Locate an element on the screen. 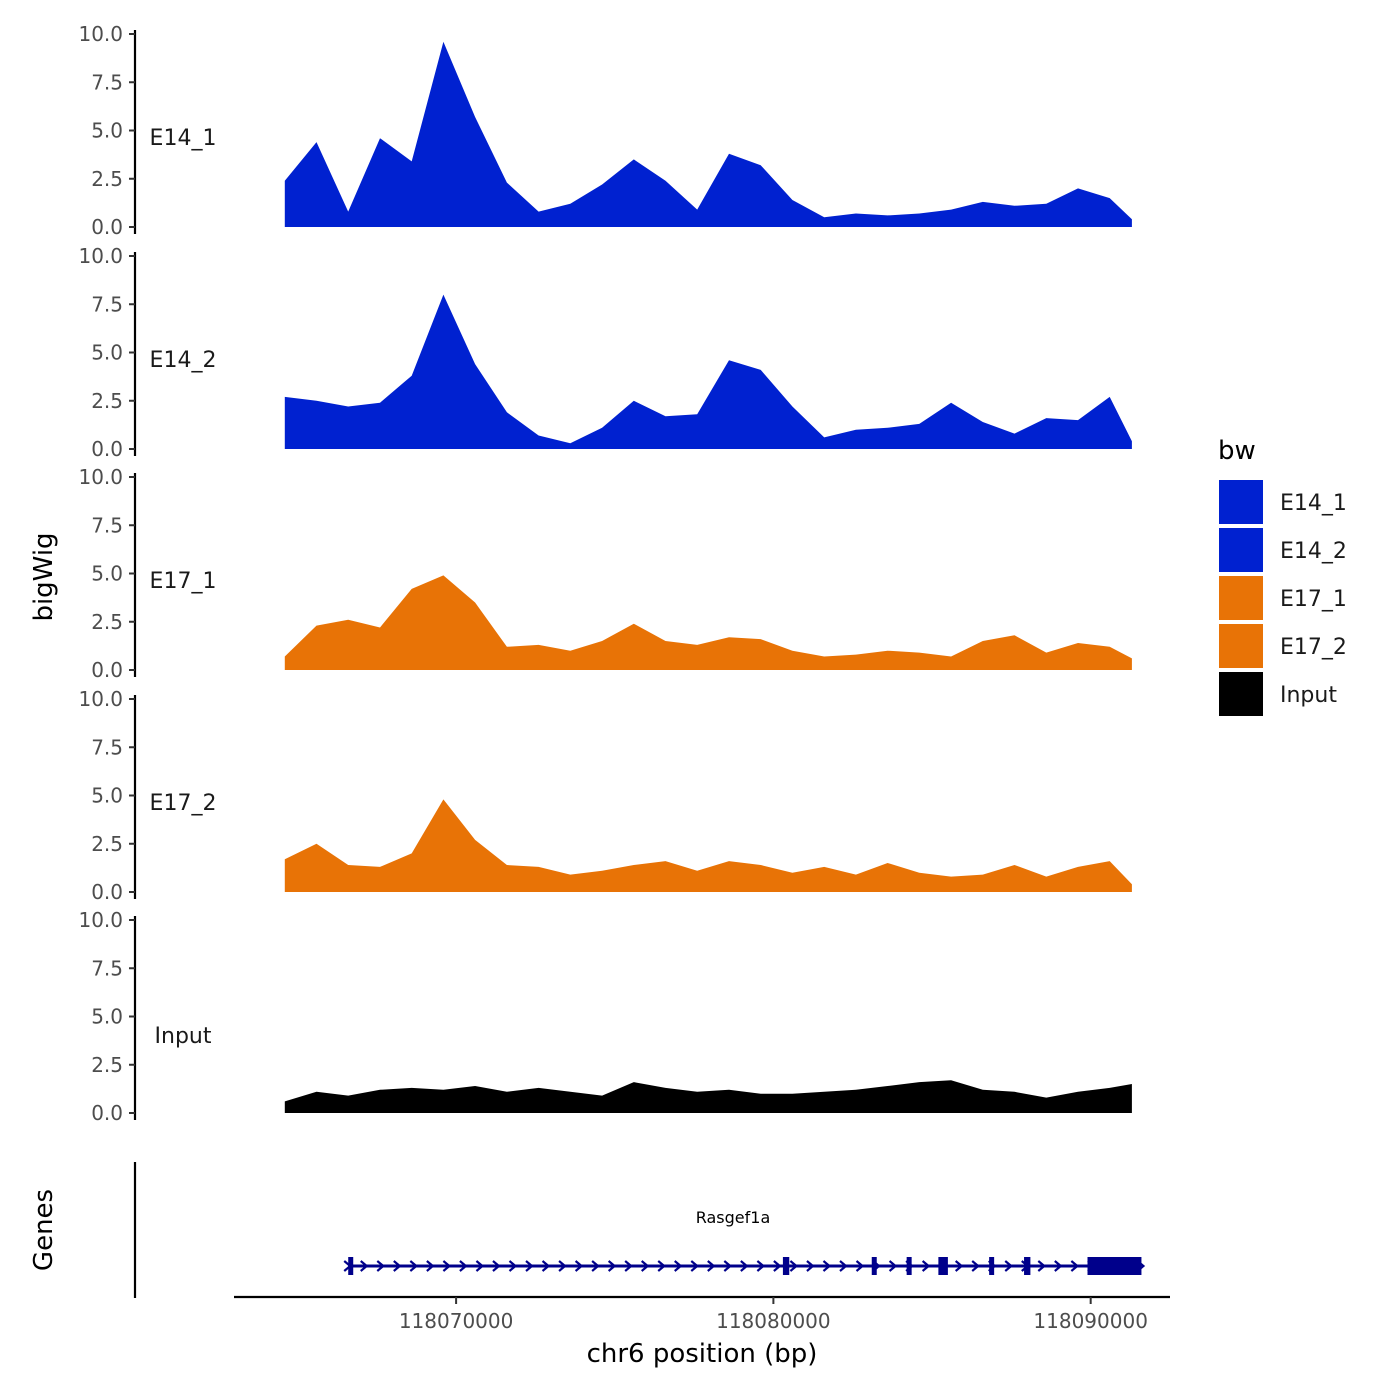 The image size is (1400, 1400). gene-model is located at coordinates (744, 1266).